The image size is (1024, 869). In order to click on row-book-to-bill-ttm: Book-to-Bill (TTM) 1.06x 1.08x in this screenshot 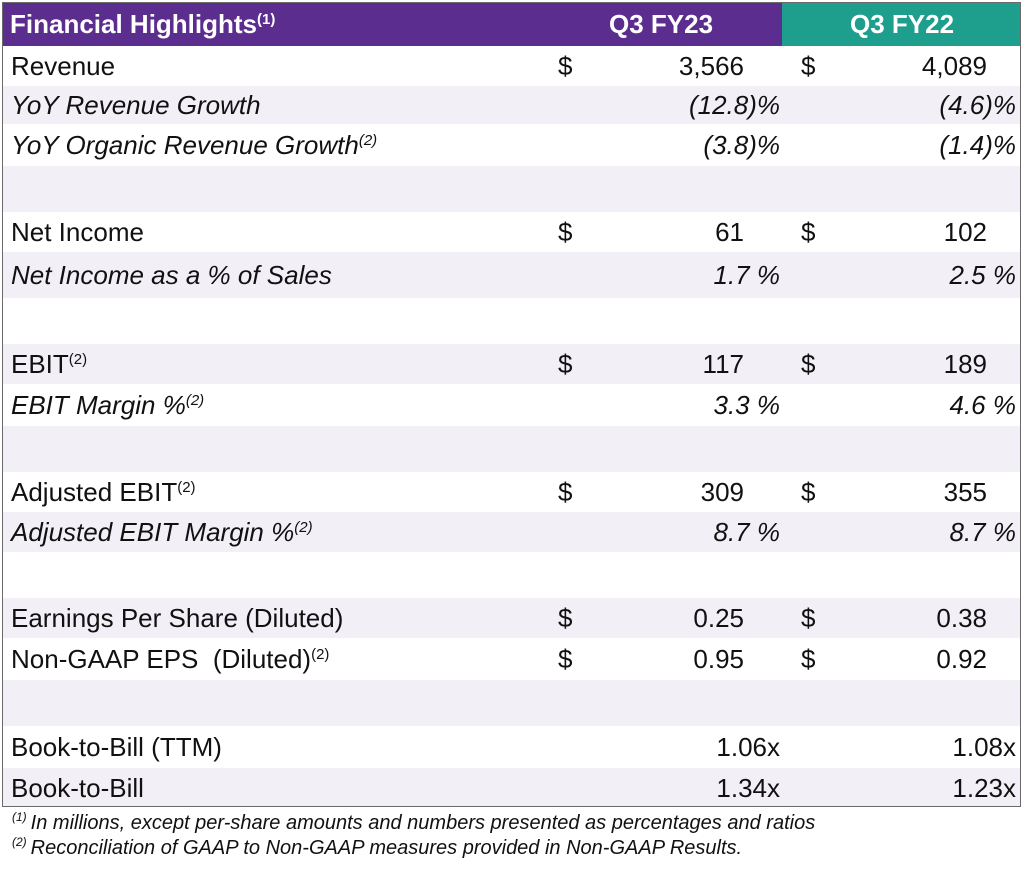, I will do `click(511, 747)`.